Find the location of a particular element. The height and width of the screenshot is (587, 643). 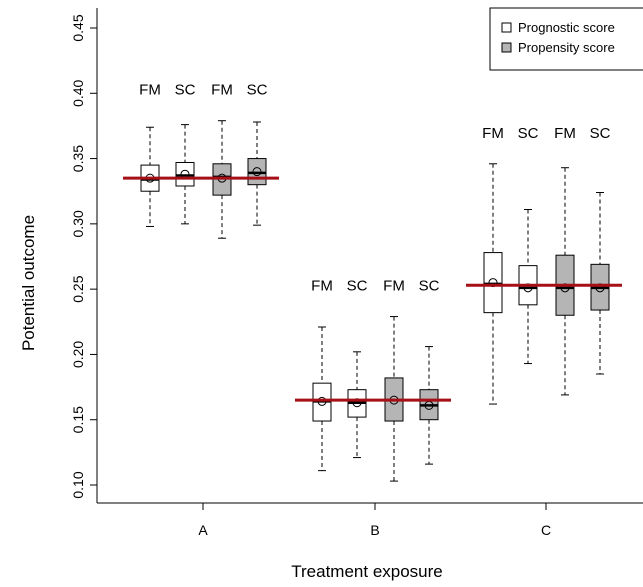

y-axis-title: Potential outcome is located at coordinates (28, 283).